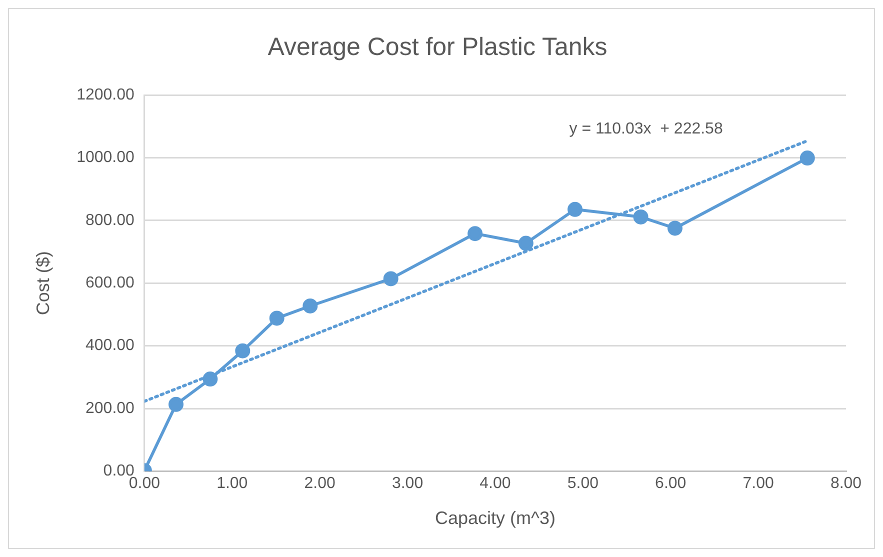 The width and height of the screenshot is (883, 557). Describe the element at coordinates (495, 518) in the screenshot. I see `x-axis-title: Capacity (m^3)` at that location.